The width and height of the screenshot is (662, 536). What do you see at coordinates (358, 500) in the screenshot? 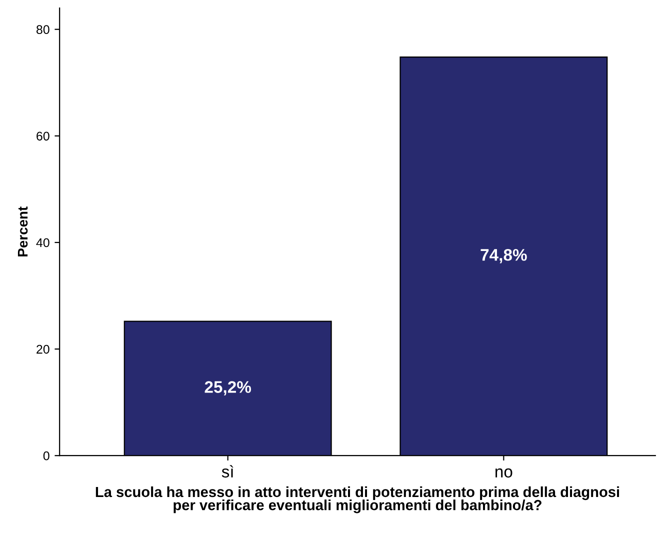
I see `x-axis-title: La scuola ha messo in atto interventi di potenziamento prima della diagnosi per verificare eventuali miglioramenti del bambino/a?` at bounding box center [358, 500].